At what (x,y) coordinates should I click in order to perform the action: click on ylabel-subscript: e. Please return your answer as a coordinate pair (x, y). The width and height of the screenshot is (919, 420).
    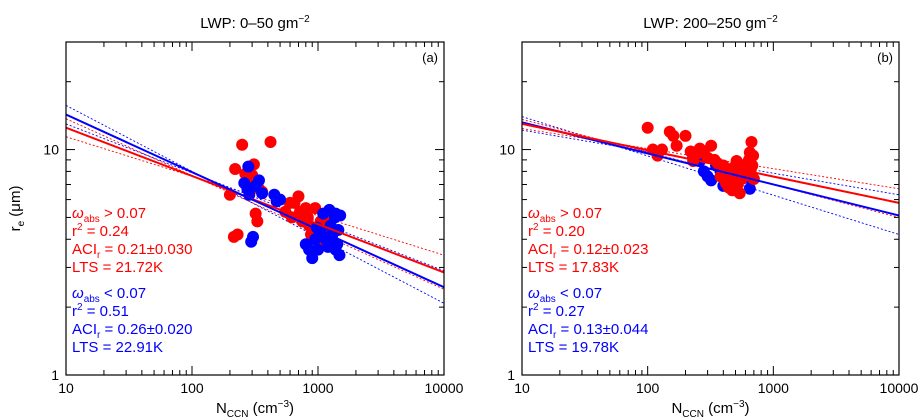
    Looking at the image, I should click on (21, 223).